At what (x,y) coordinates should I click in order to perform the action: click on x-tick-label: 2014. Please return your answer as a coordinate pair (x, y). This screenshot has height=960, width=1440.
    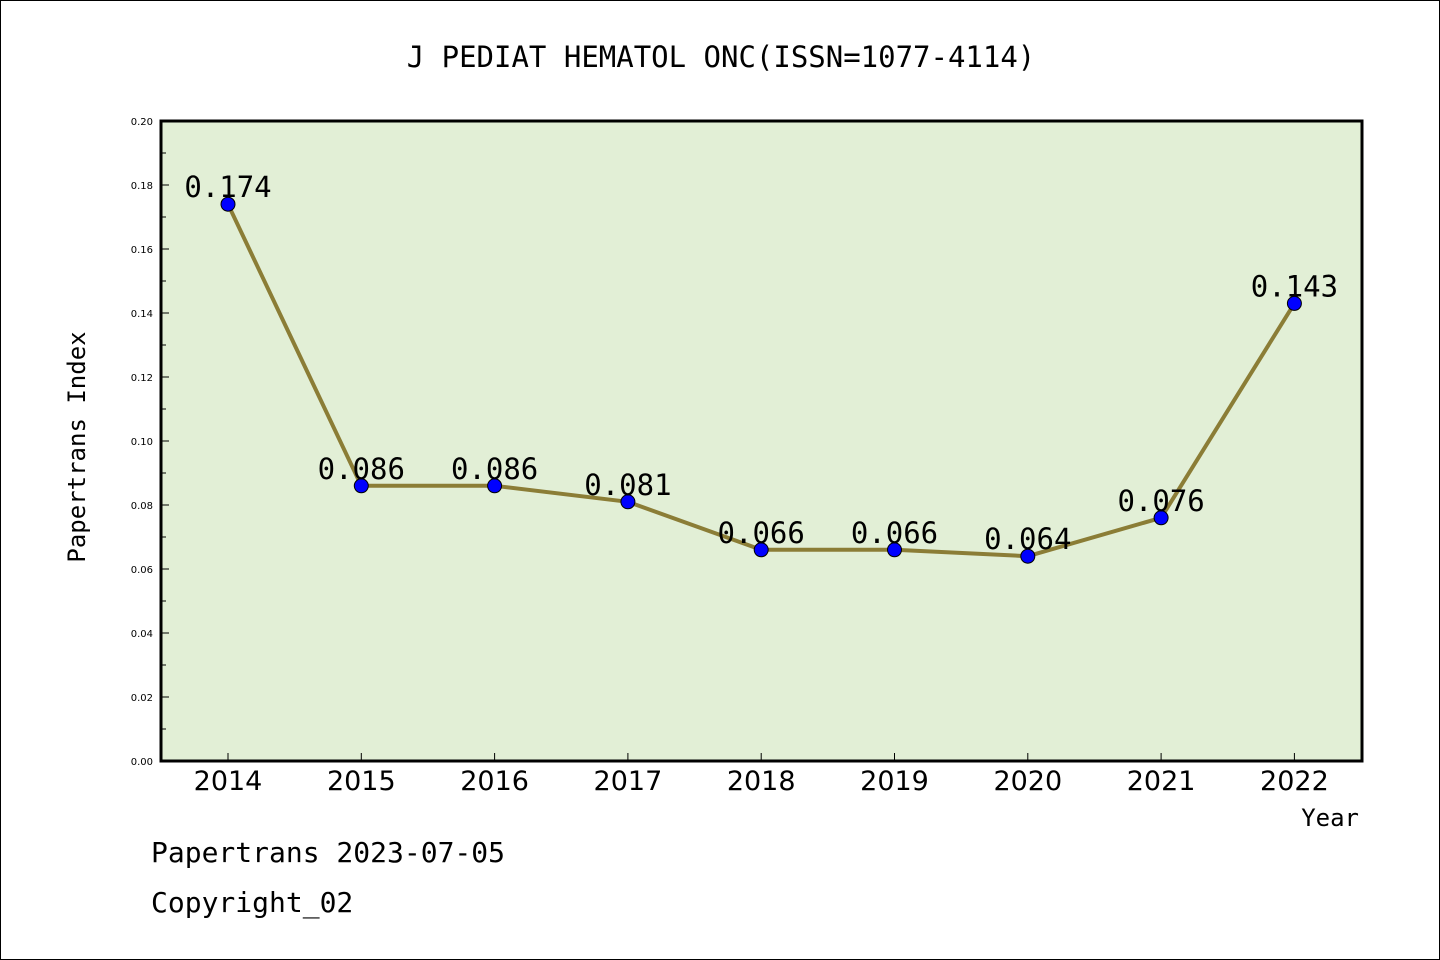
    Looking at the image, I should click on (228, 781).